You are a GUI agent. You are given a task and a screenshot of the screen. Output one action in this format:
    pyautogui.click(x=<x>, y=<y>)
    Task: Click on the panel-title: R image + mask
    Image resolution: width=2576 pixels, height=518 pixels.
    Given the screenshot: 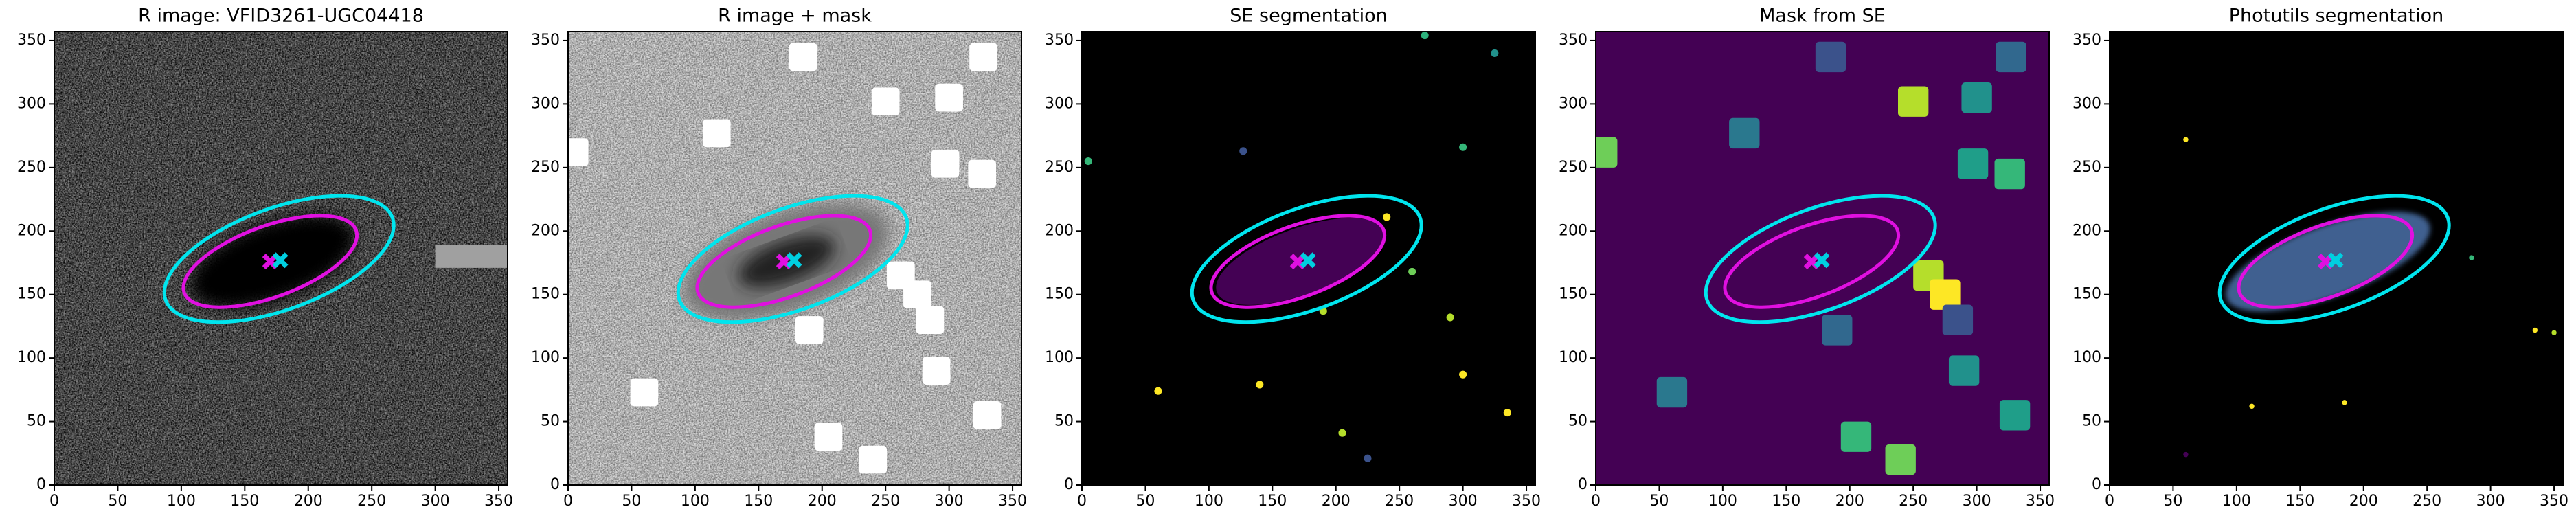 What is the action you would take?
    pyautogui.click(x=795, y=16)
    